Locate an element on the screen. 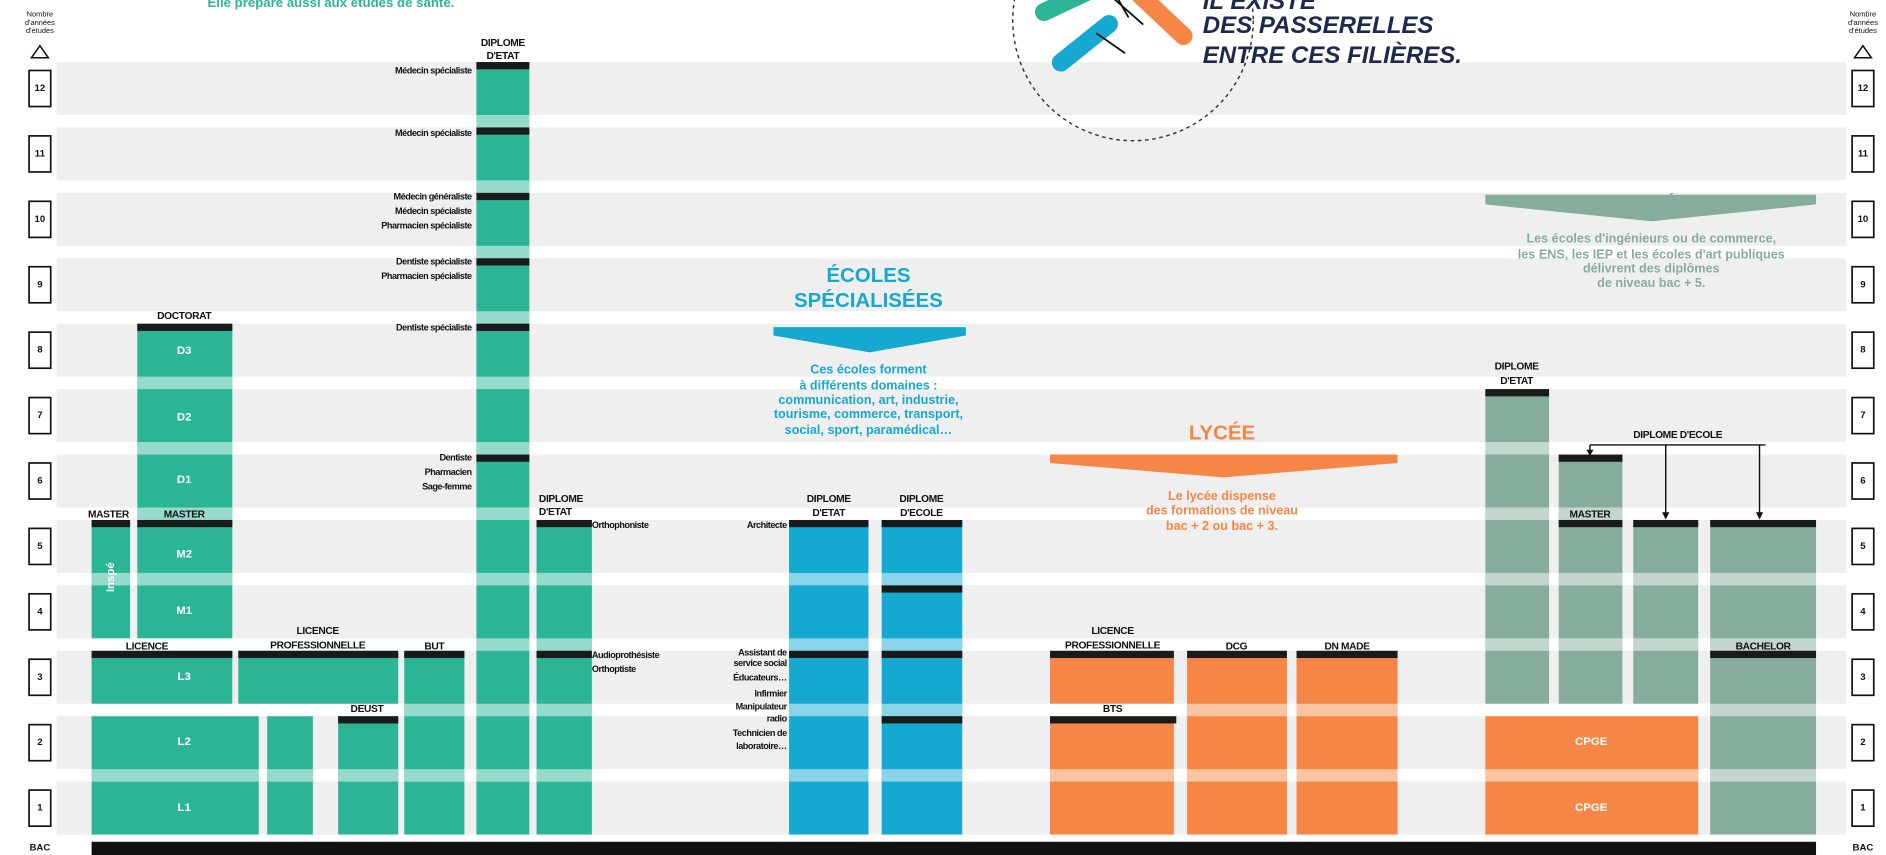 The height and width of the screenshot is (855, 1886). label: SPÉCIALISÉES is located at coordinates (868, 300).